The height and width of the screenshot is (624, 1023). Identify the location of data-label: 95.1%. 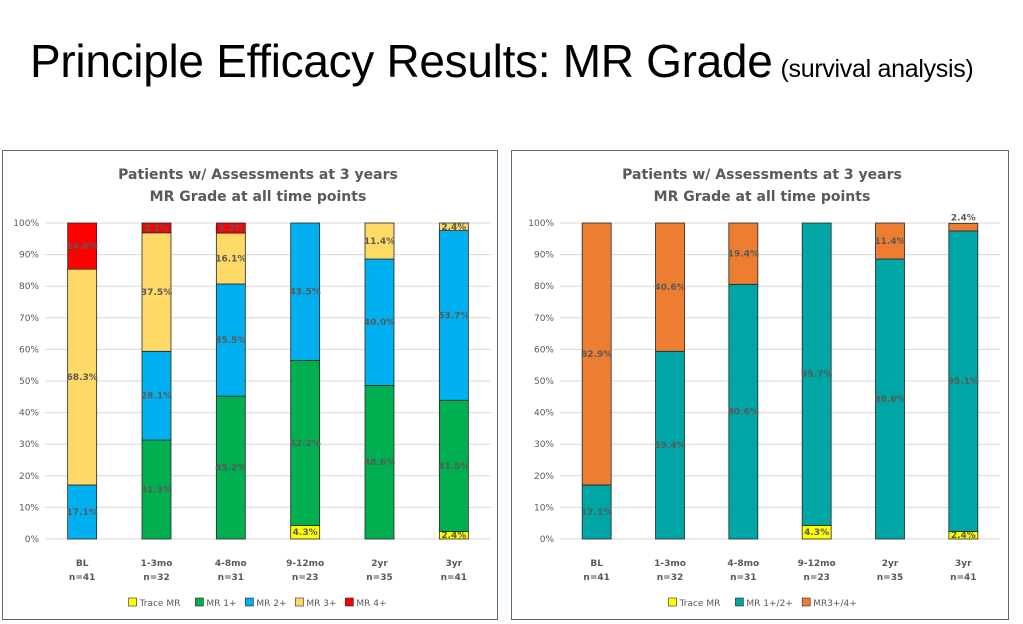
(963, 382).